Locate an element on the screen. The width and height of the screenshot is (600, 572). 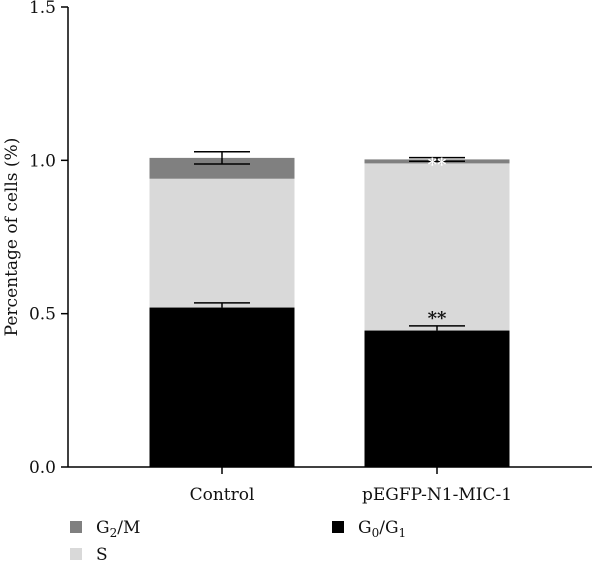
bar-control-s is located at coordinates (222, 243).